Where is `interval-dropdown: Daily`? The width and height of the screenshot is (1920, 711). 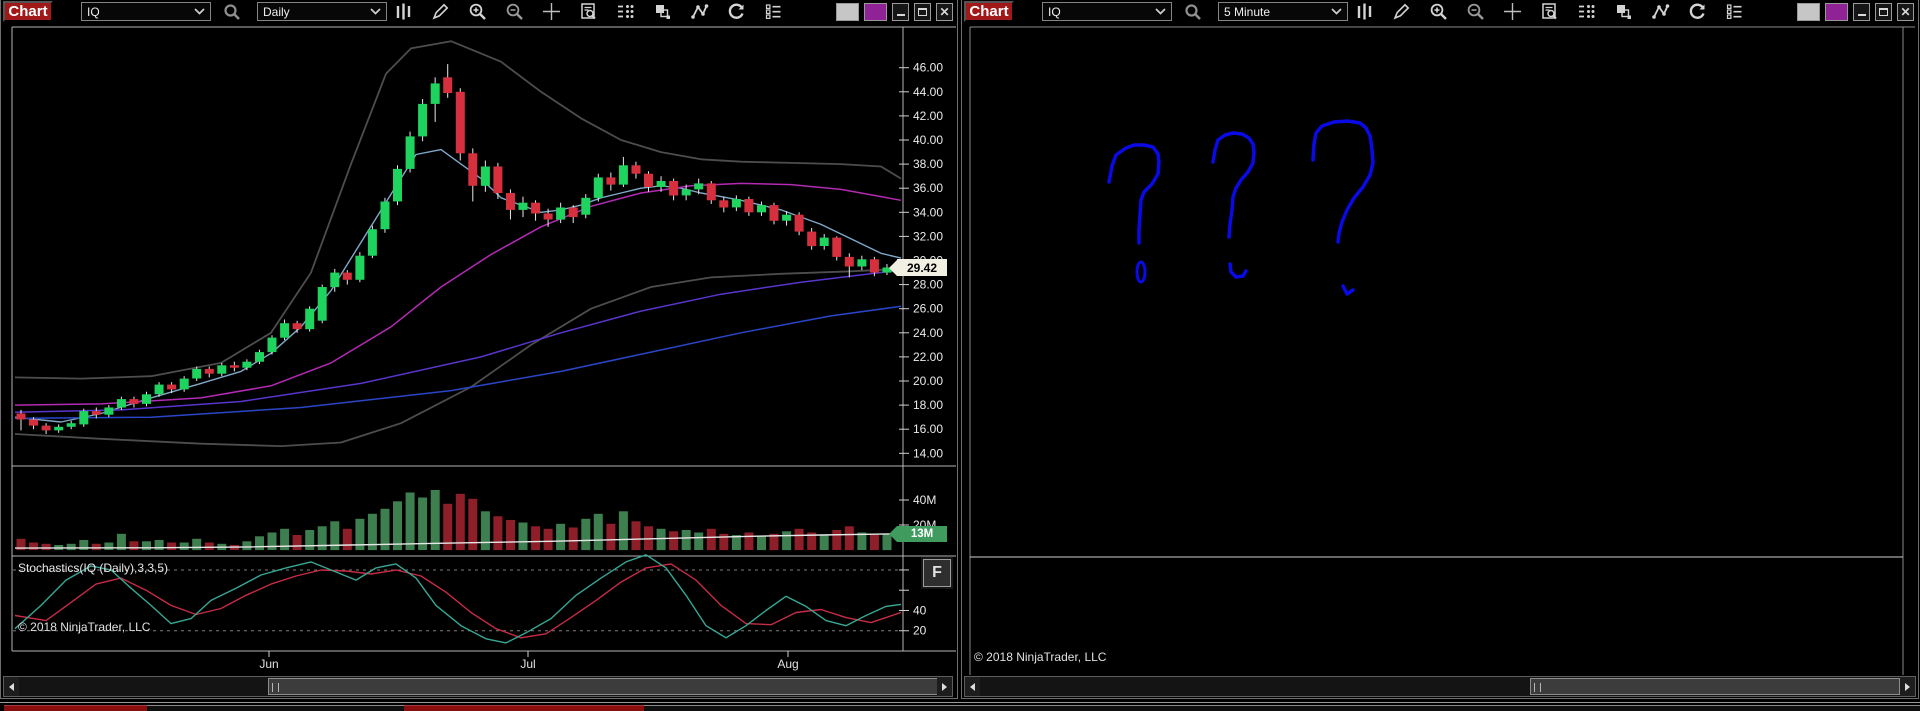 interval-dropdown: Daily is located at coordinates (322, 11).